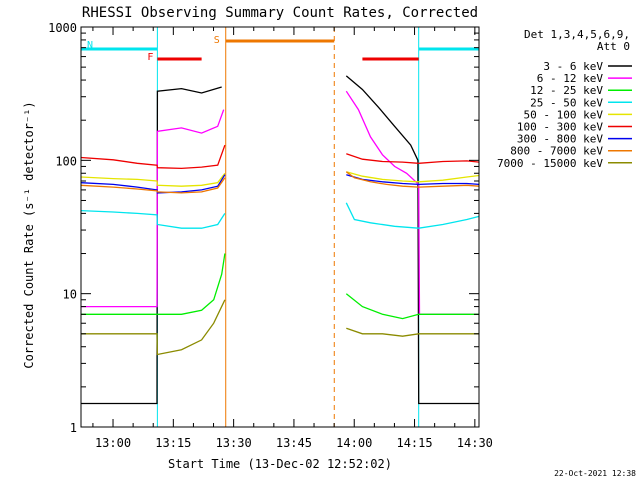  I want to click on y-tick-label: 1000, so click(62, 28).